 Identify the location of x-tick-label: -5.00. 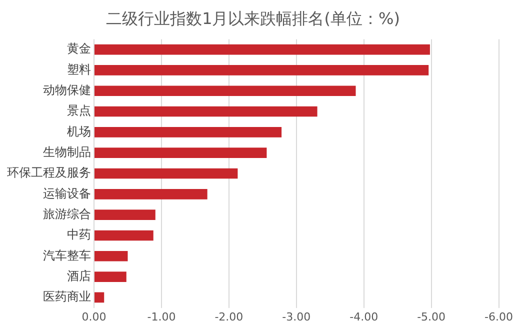
(431, 317).